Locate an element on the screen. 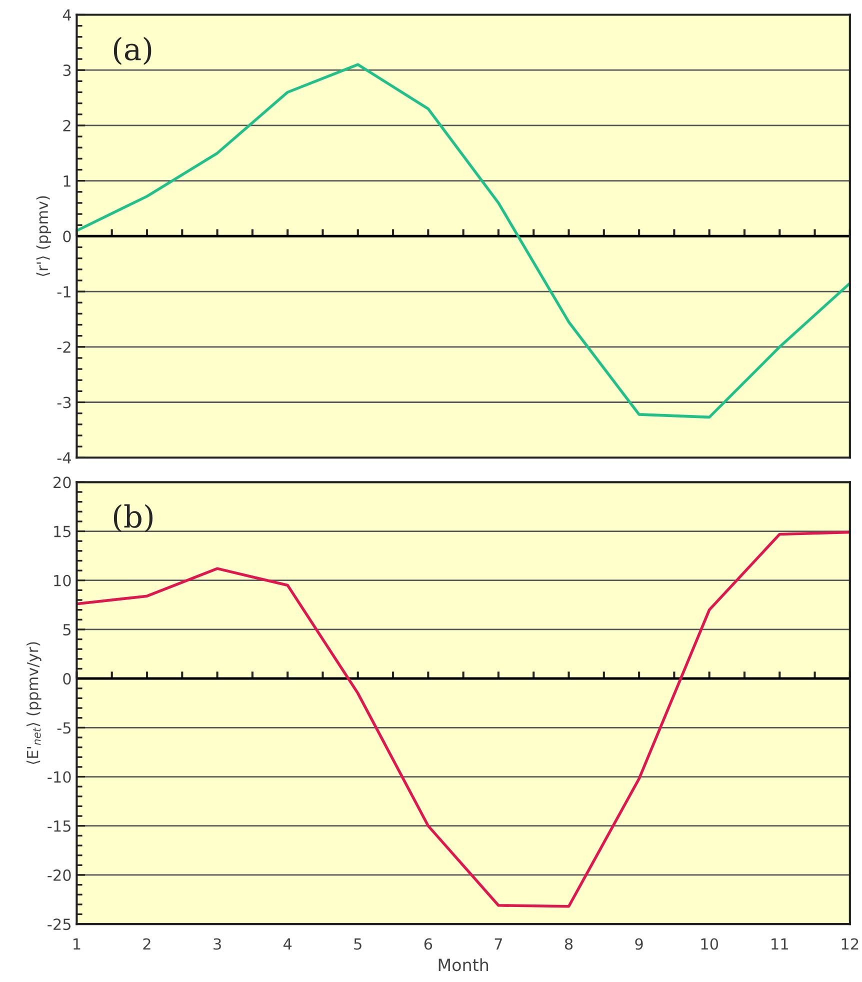 The width and height of the screenshot is (862, 982). annotation: (b) is located at coordinates (133, 518).